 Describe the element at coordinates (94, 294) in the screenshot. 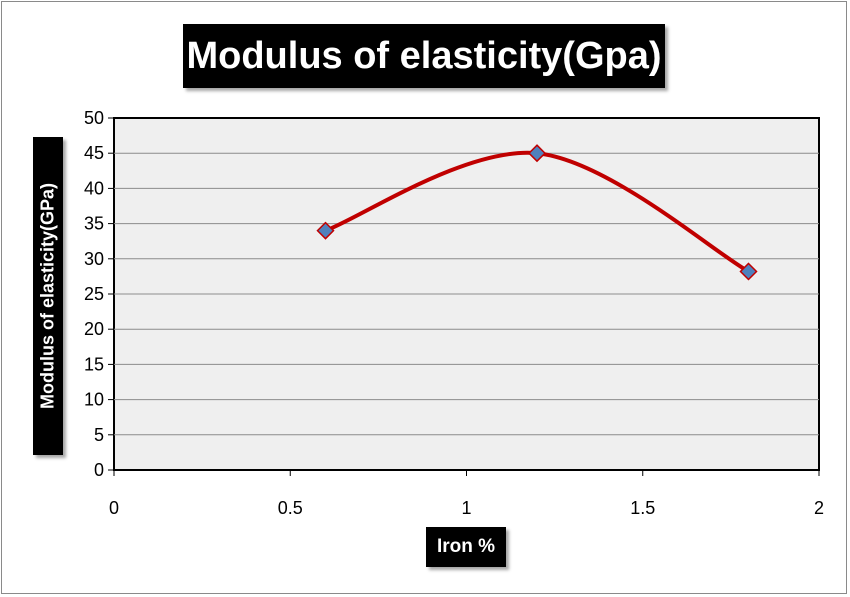

I see `y-tick-label: 25` at that location.